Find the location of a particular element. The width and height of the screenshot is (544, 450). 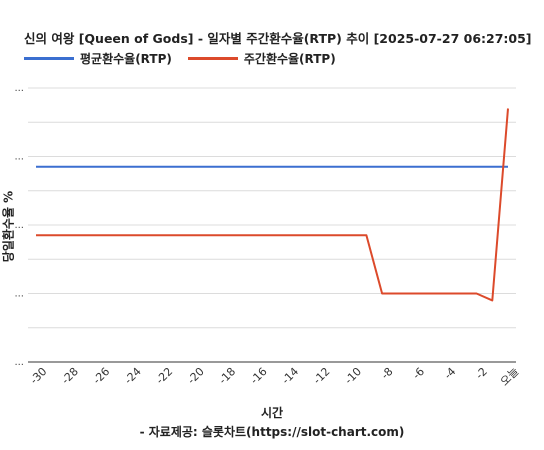

legend-swatch-weekly-rtp is located at coordinates (212, 58).